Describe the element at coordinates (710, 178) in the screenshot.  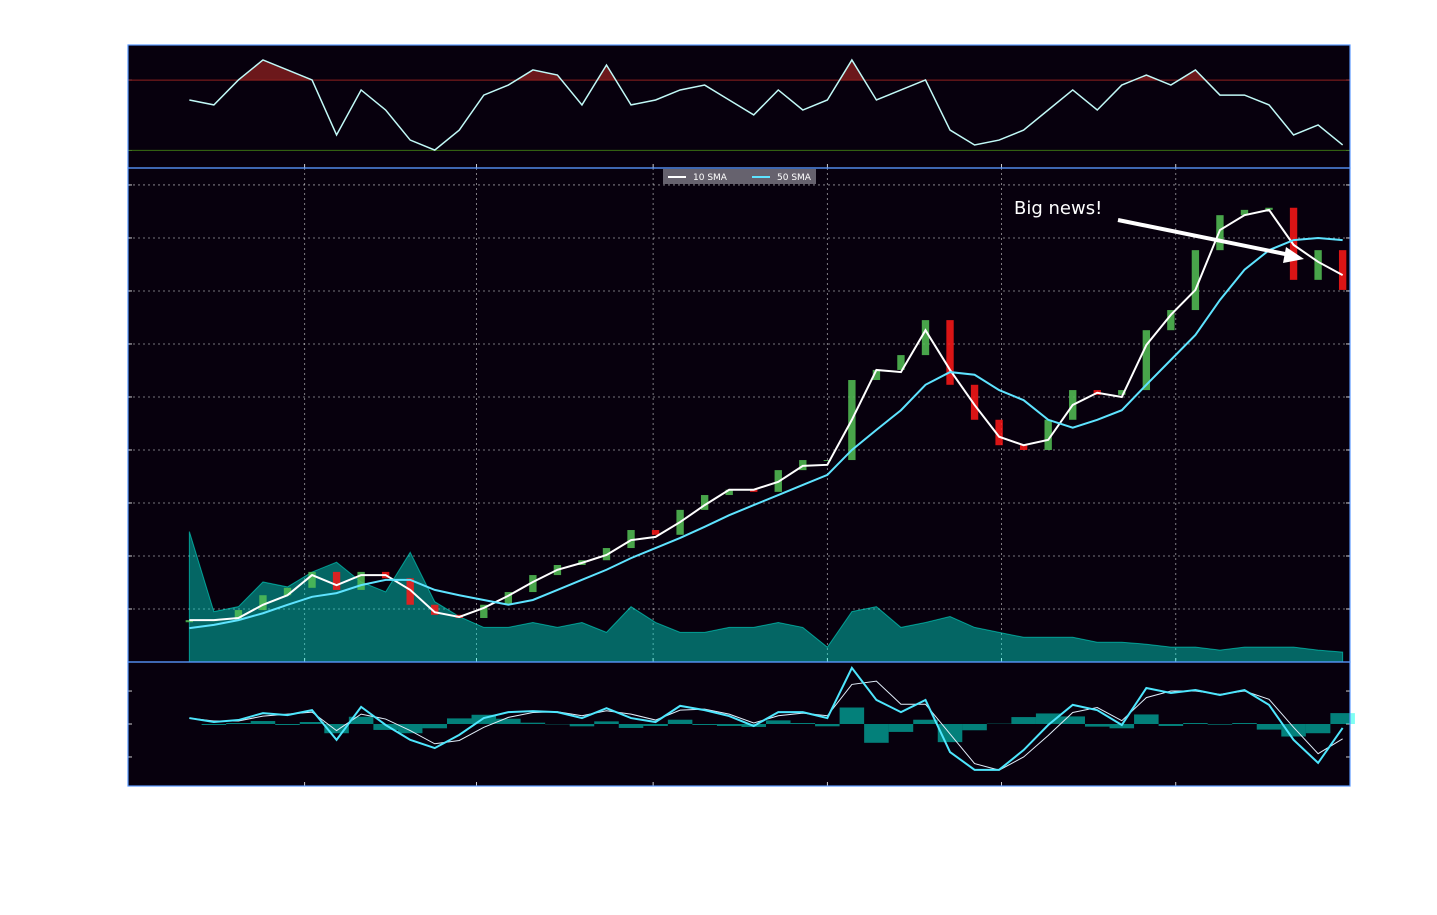
I see `legend-label: 10 SMA` at that location.